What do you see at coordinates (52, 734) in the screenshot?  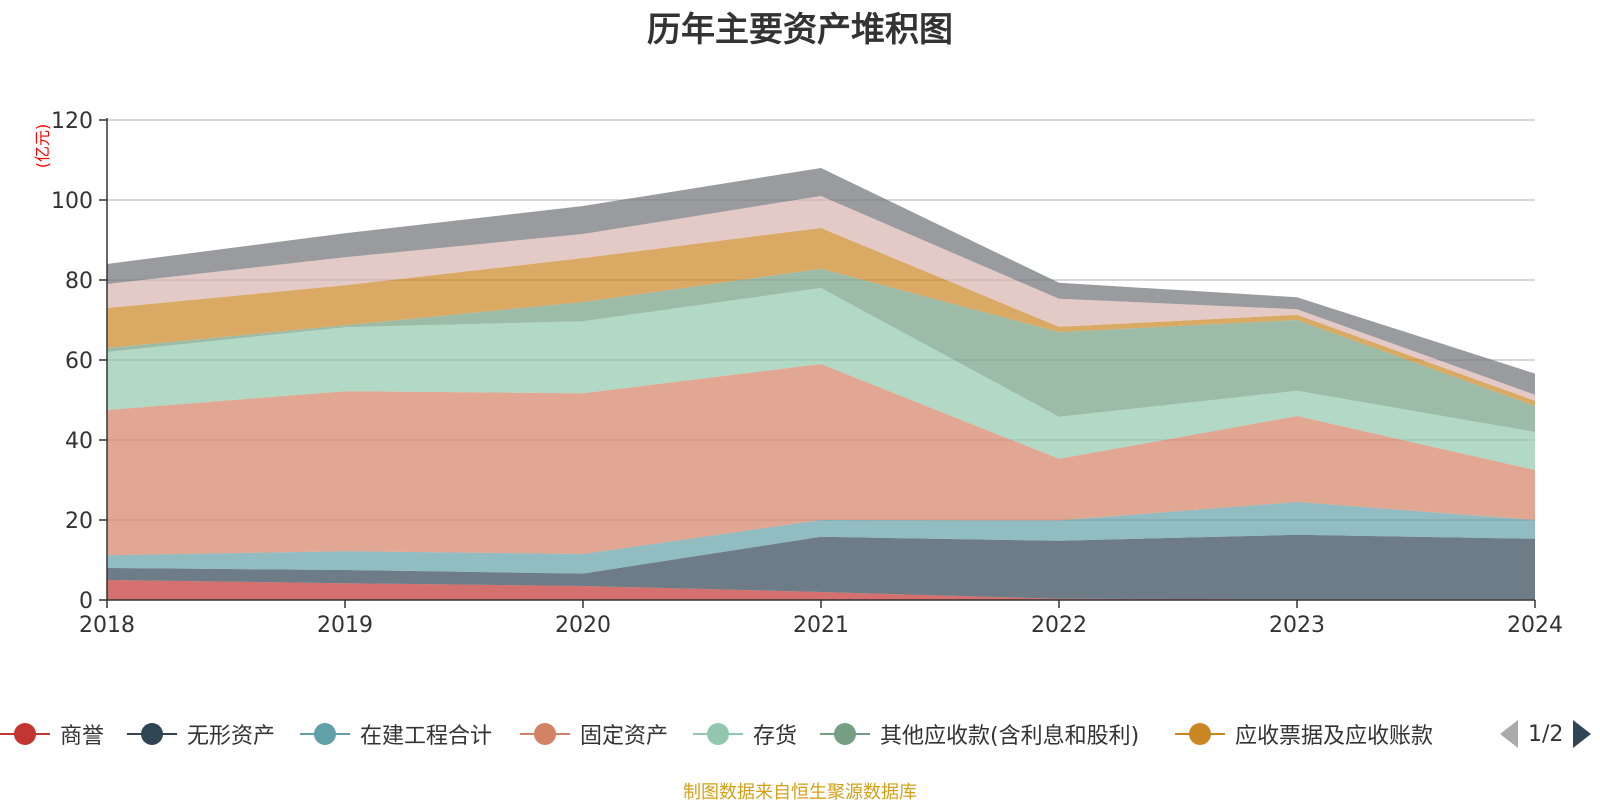 I see `legend-item-goodwill: 商誉` at bounding box center [52, 734].